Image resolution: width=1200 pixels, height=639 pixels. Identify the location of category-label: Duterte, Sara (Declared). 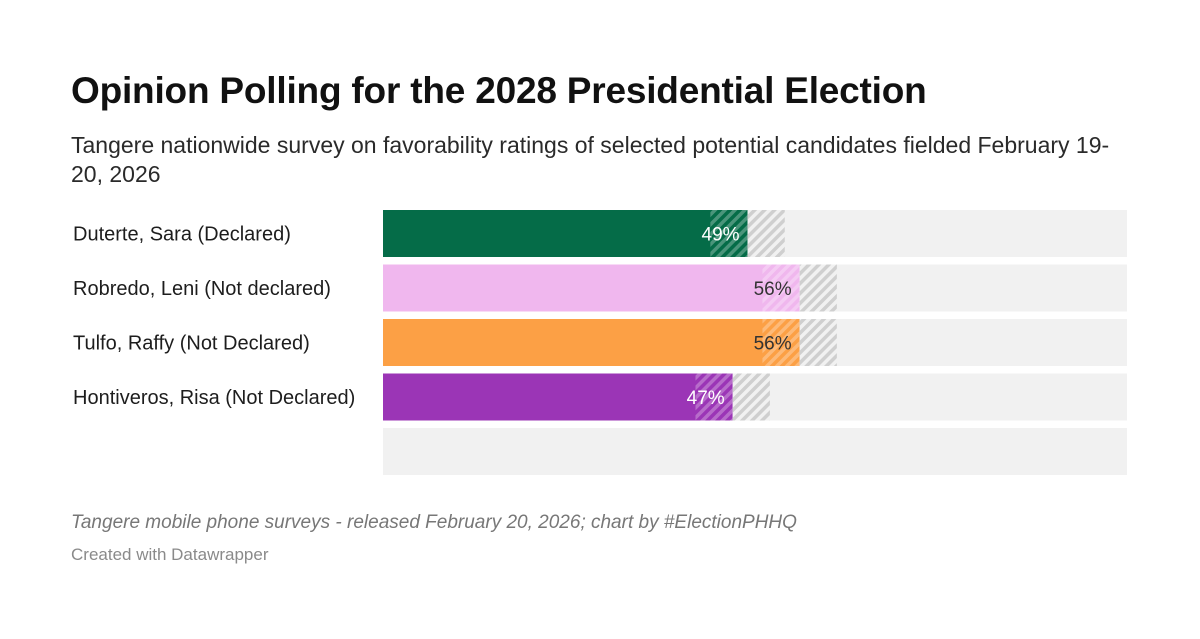
(182, 235).